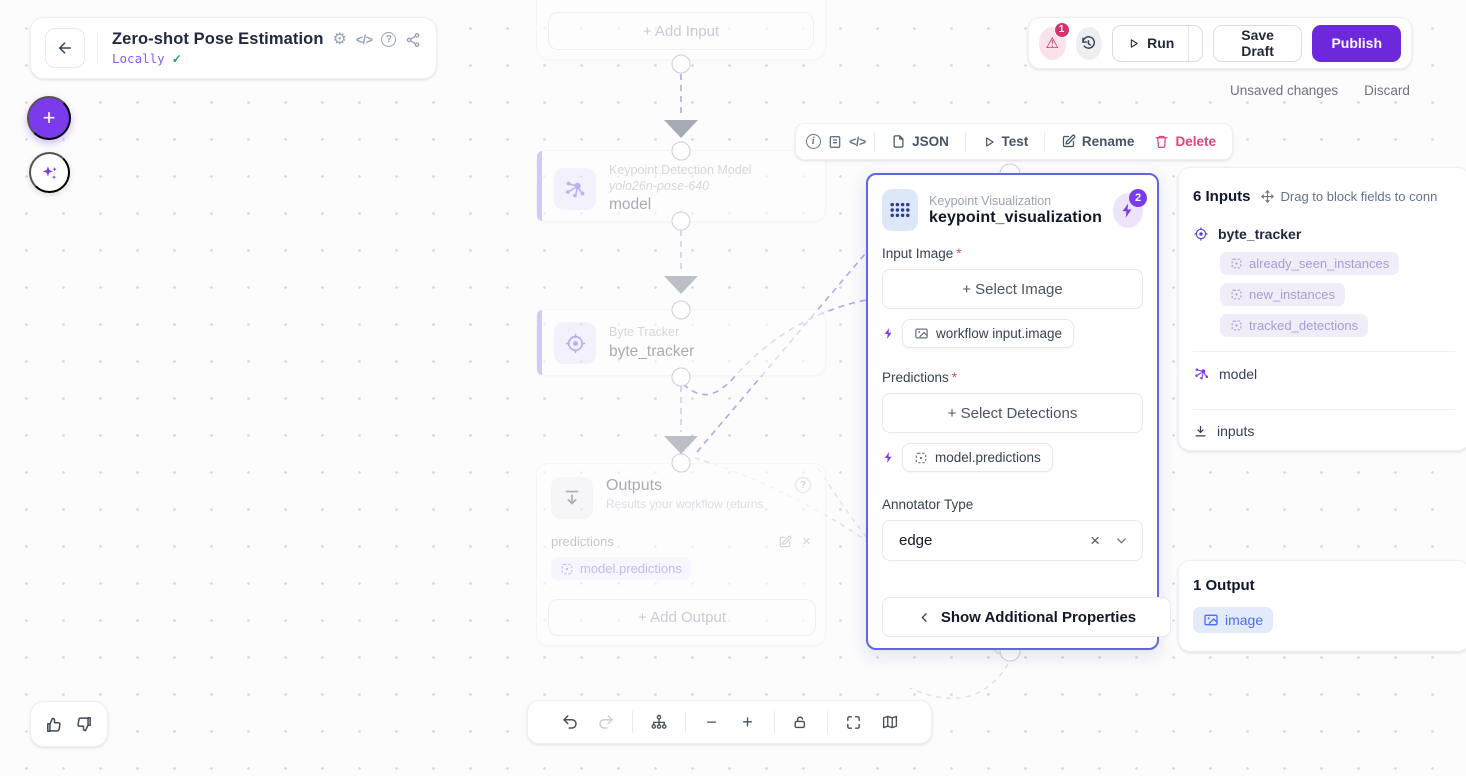  Describe the element at coordinates (1185, 141) in the screenshot. I see `delete-button: Delete` at that location.